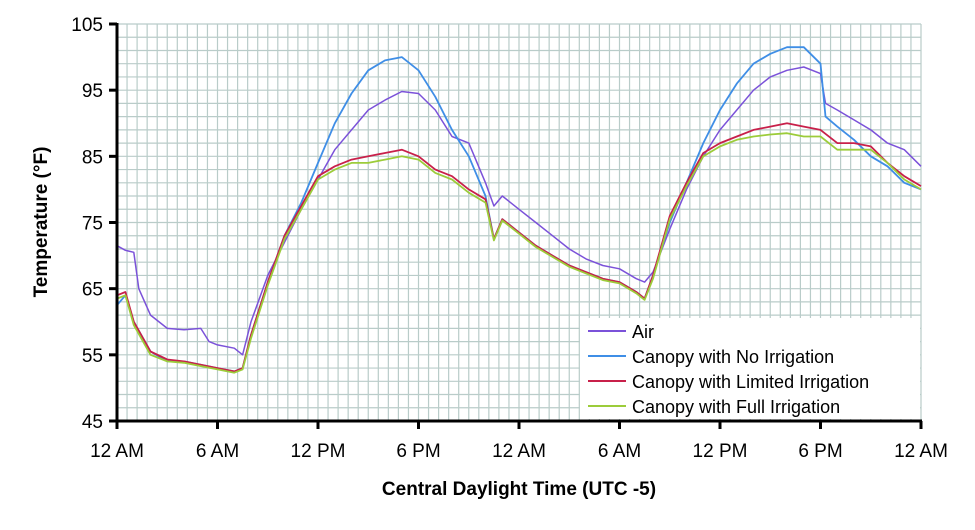 The width and height of the screenshot is (975, 530). What do you see at coordinates (643, 332) in the screenshot?
I see `legend-label: Air` at bounding box center [643, 332].